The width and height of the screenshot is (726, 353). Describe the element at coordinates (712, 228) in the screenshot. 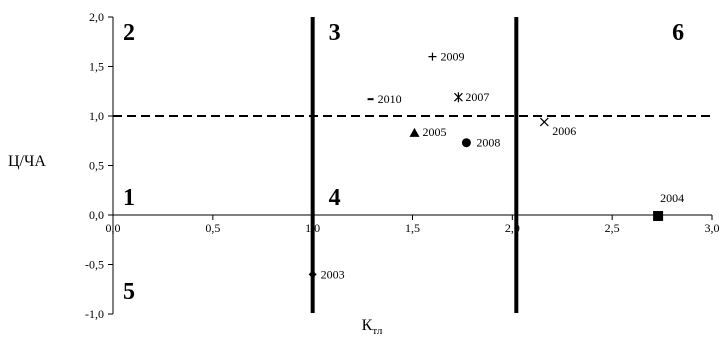

I see `x-tick-label: 3,0` at that location.